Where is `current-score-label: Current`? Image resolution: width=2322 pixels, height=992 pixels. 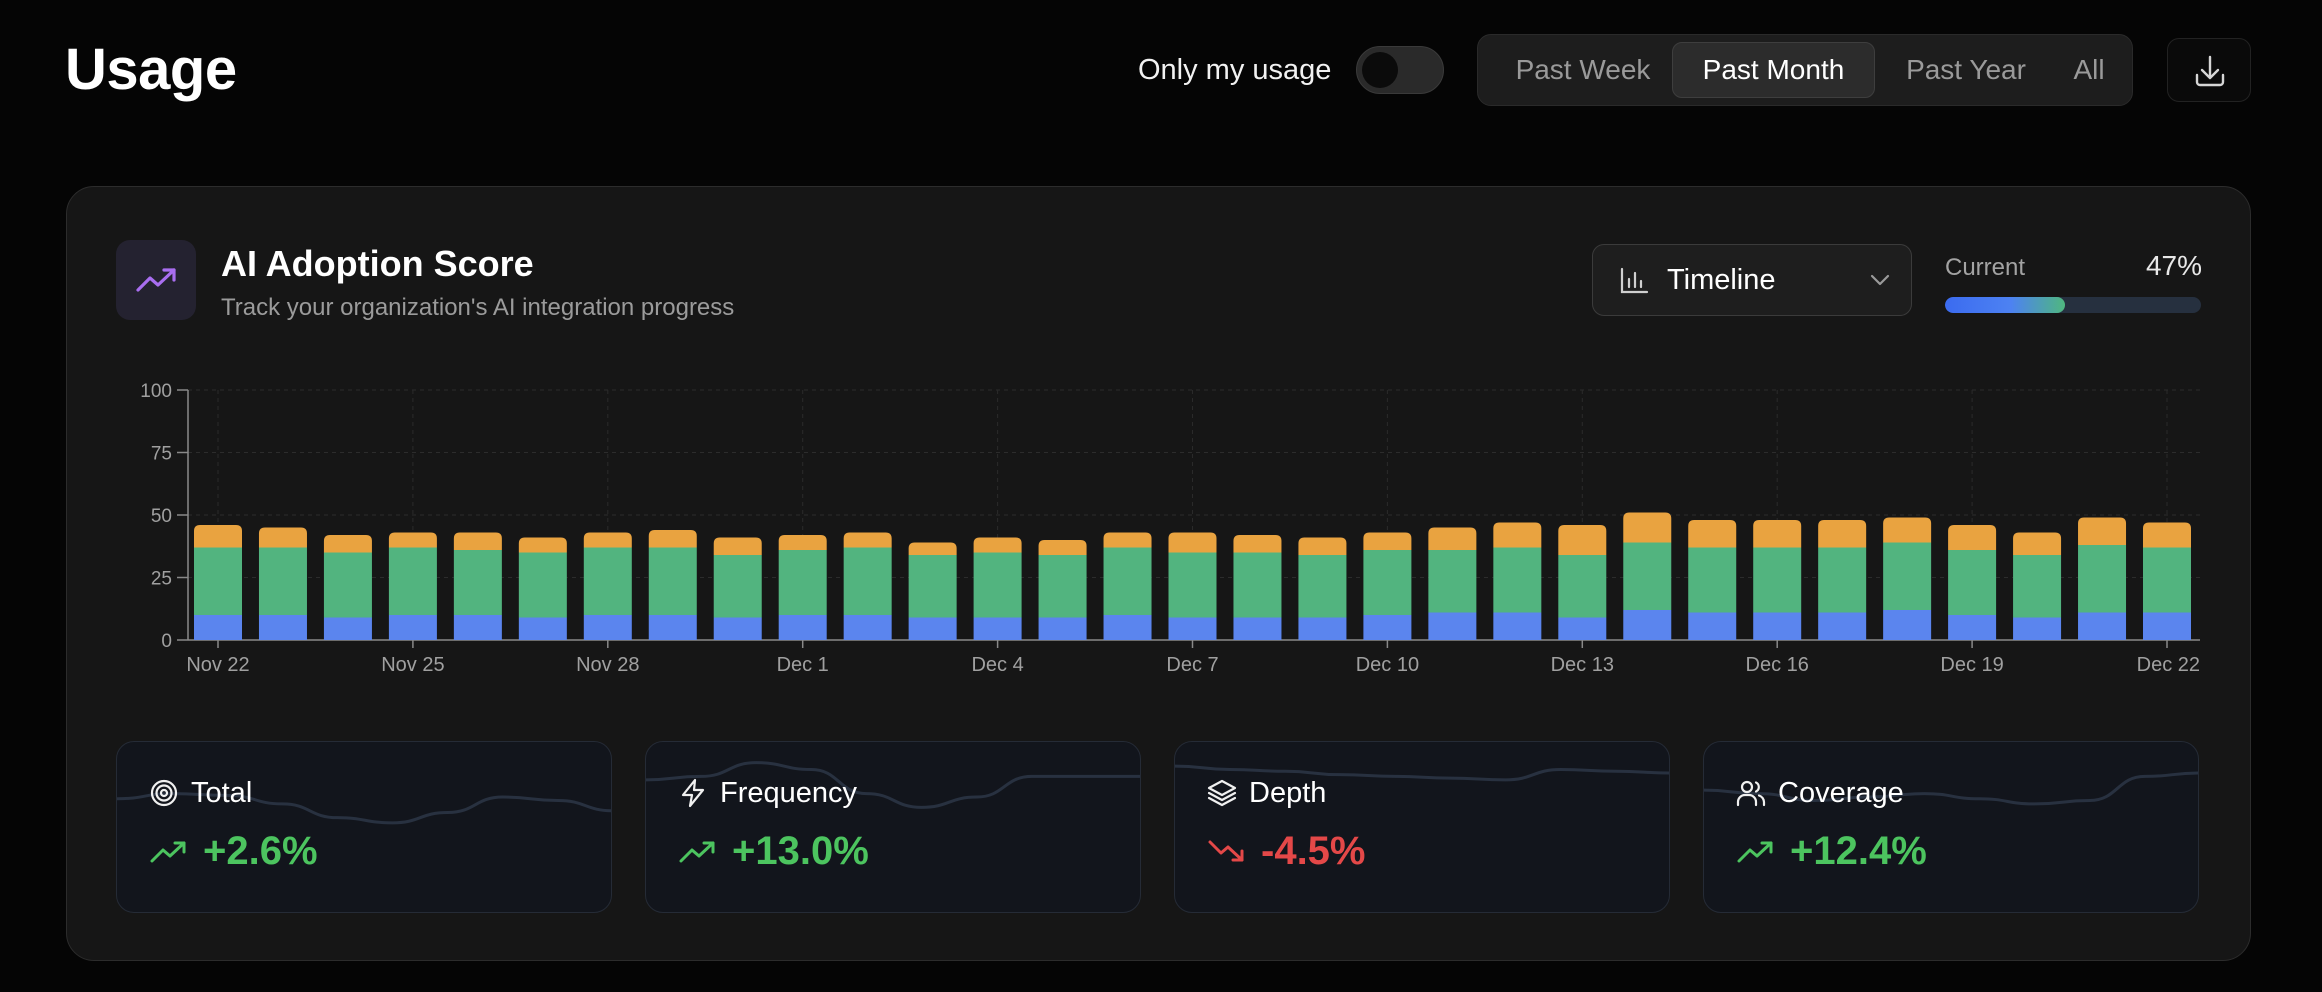
current-score-label: Current is located at coordinates (1985, 267).